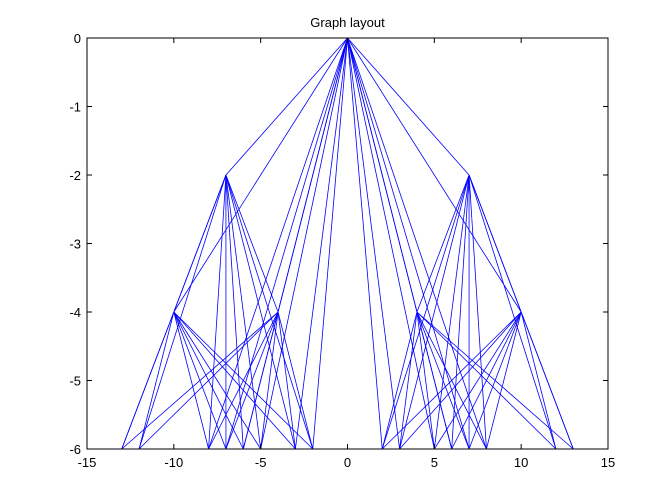  Describe the element at coordinates (173, 462) in the screenshot. I see `x-tick-label: -10` at that location.